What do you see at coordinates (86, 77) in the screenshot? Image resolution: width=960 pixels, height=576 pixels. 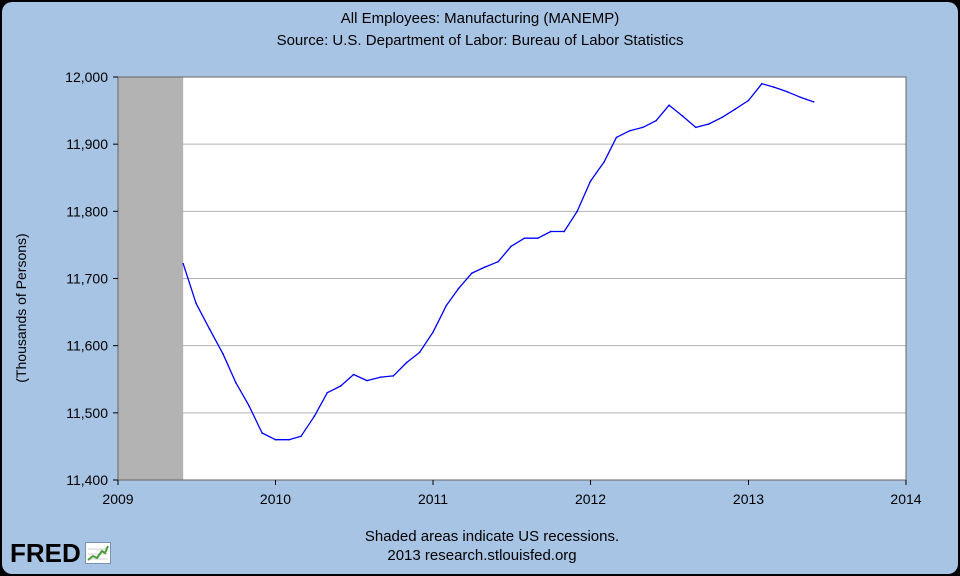 I see `y-tick-label: 12,000` at bounding box center [86, 77].